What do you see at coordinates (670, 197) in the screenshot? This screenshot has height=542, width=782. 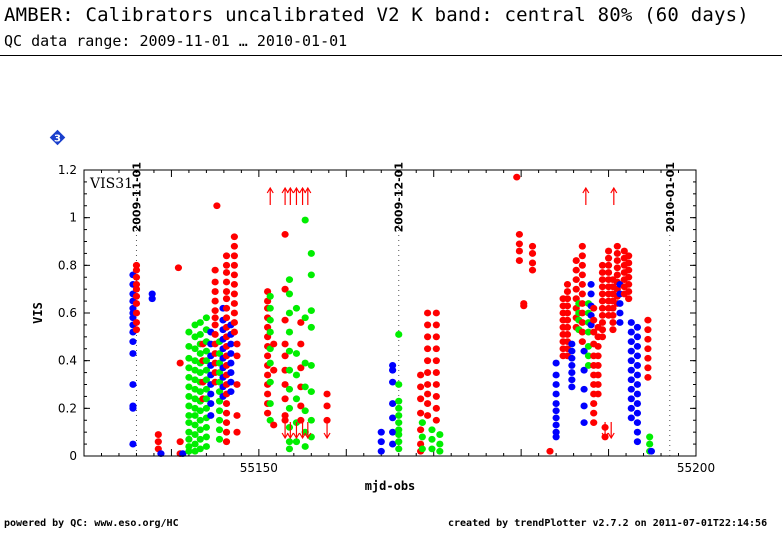 I see `date-marker-label: 2010-01-01` at bounding box center [670, 197].